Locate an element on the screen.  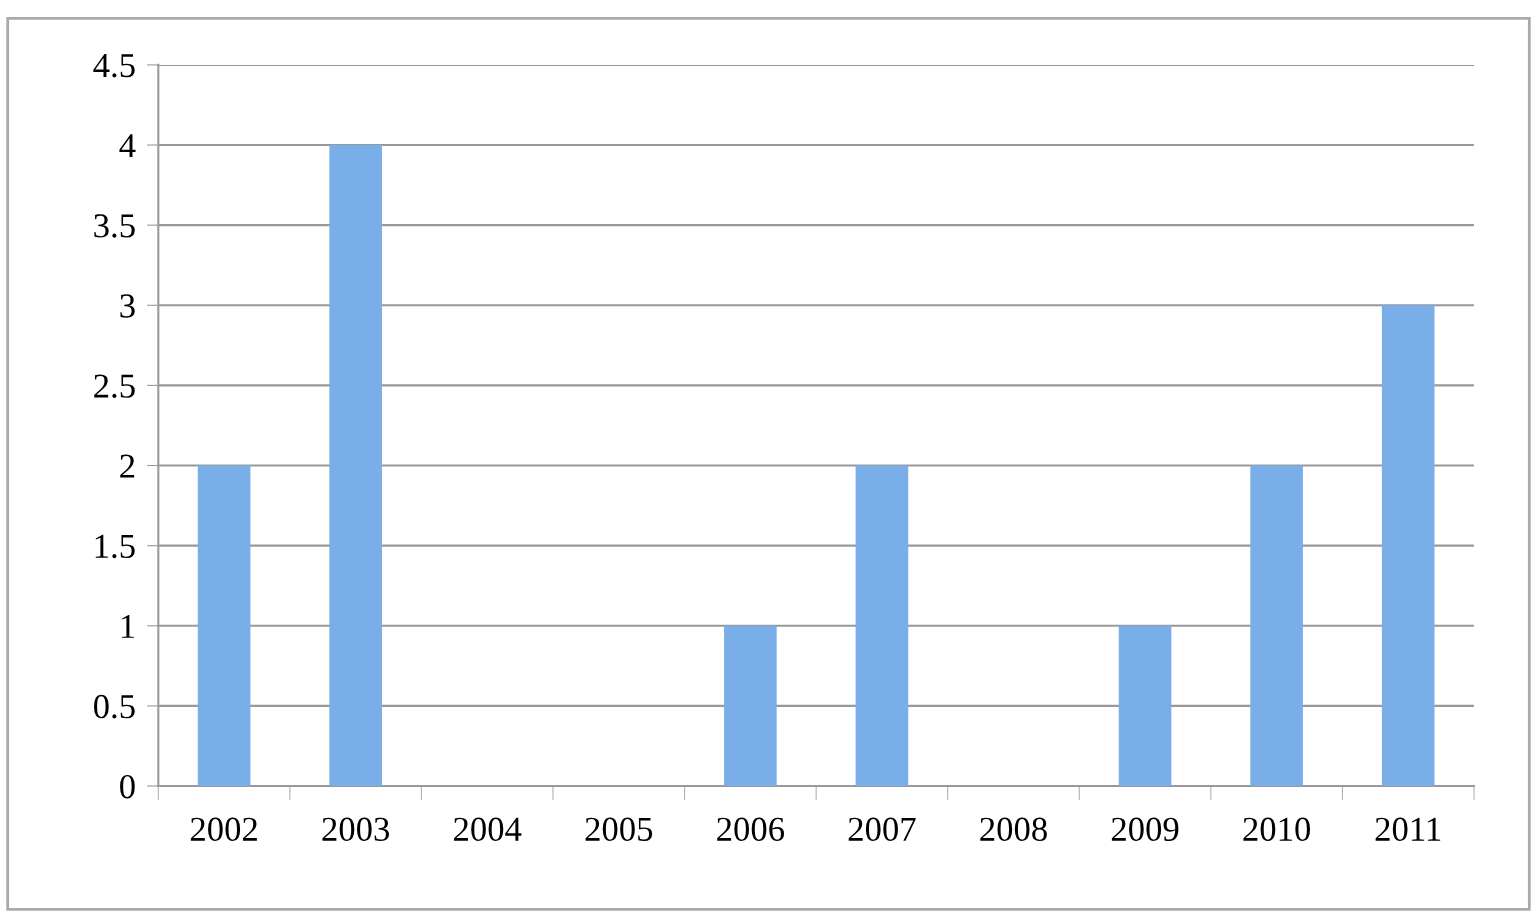
y-tick-label: 3 is located at coordinates (127, 306).